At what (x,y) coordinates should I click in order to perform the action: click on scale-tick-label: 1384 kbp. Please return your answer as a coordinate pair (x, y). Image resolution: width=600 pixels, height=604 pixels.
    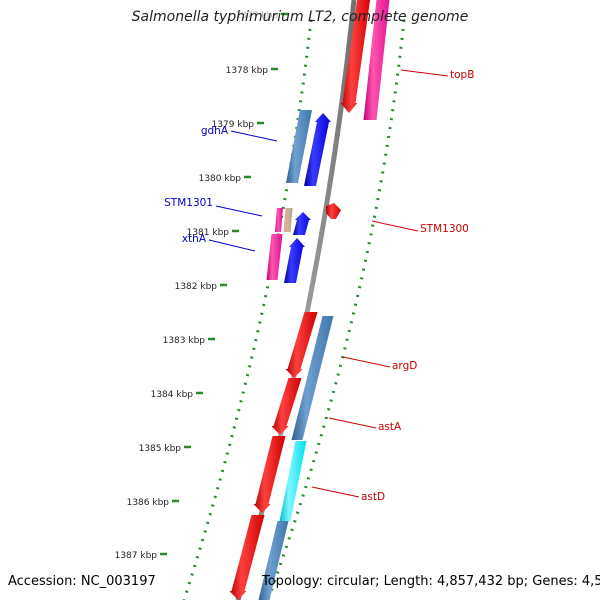
    Looking at the image, I should click on (172, 395).